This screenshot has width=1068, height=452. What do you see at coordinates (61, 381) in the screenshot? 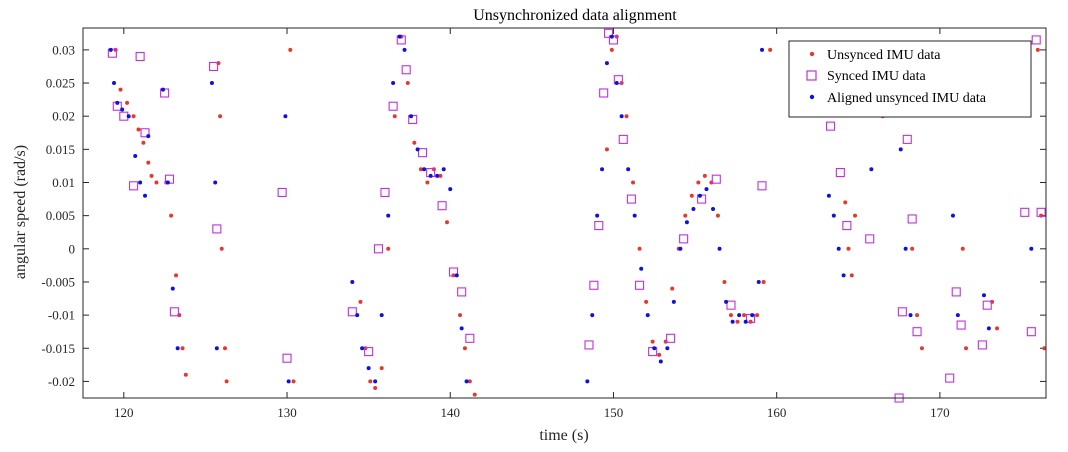
I see `y-tick-label: -0.02` at bounding box center [61, 381].